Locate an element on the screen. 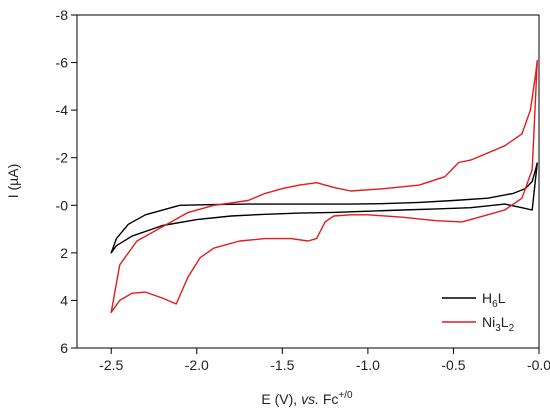  x-axis-title: E (V), vs. Fc+/0 is located at coordinates (307, 398).